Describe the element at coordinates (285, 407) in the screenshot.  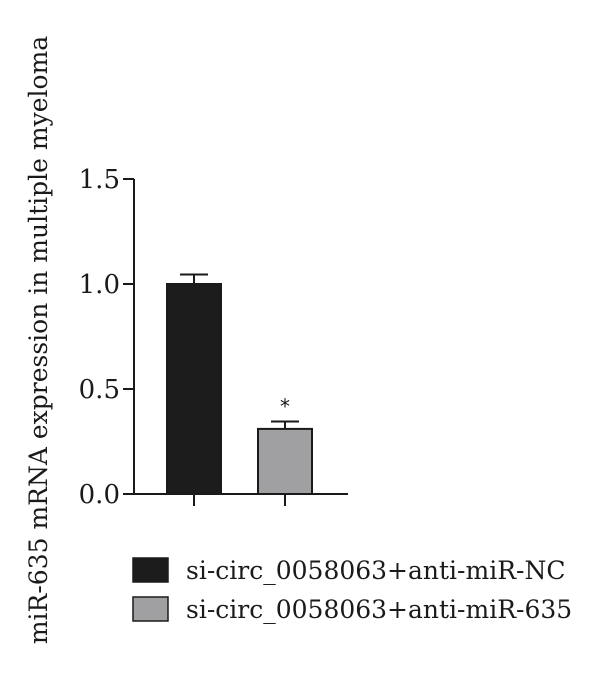
I see `significance-mark-anti-mir-635: *` at that location.